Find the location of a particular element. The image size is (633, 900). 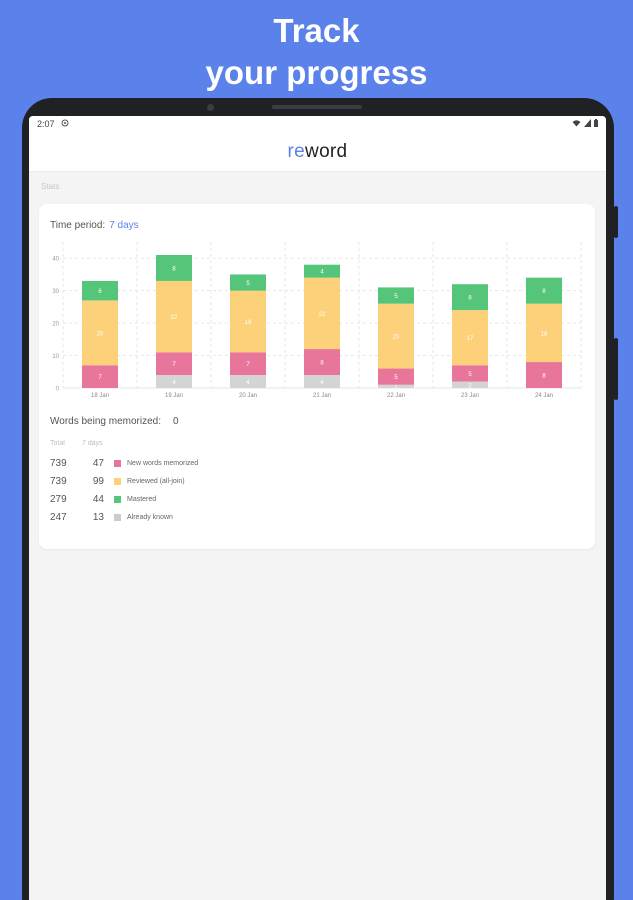

logo-suffix: word is located at coordinates (326, 151).